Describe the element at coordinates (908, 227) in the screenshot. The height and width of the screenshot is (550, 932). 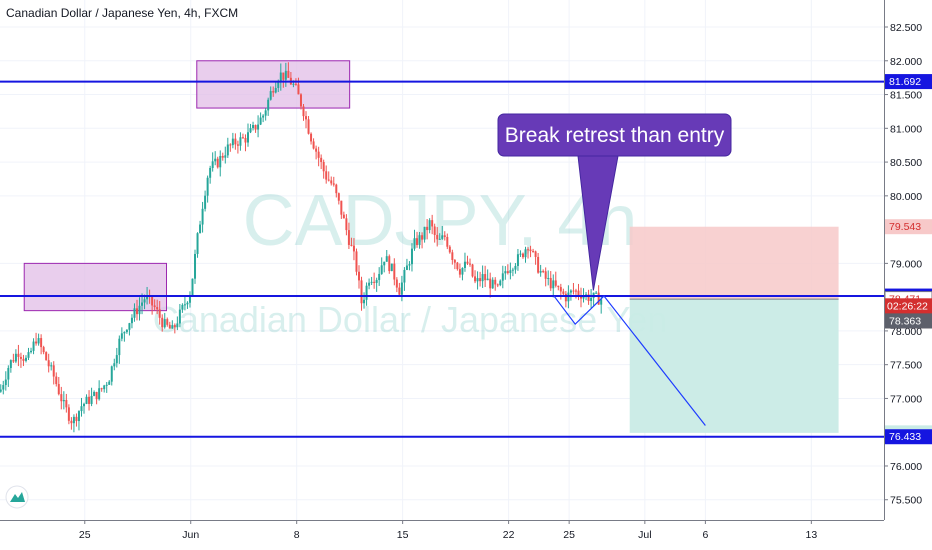
I see `price-label-bg` at that location.